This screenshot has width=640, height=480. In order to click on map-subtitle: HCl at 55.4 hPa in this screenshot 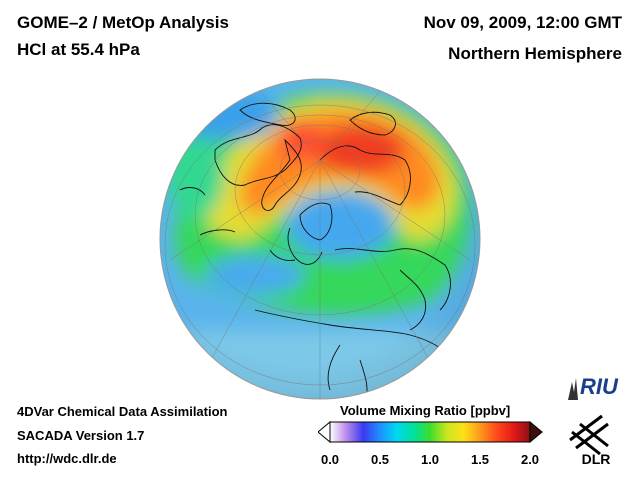, I will do `click(78, 49)`.